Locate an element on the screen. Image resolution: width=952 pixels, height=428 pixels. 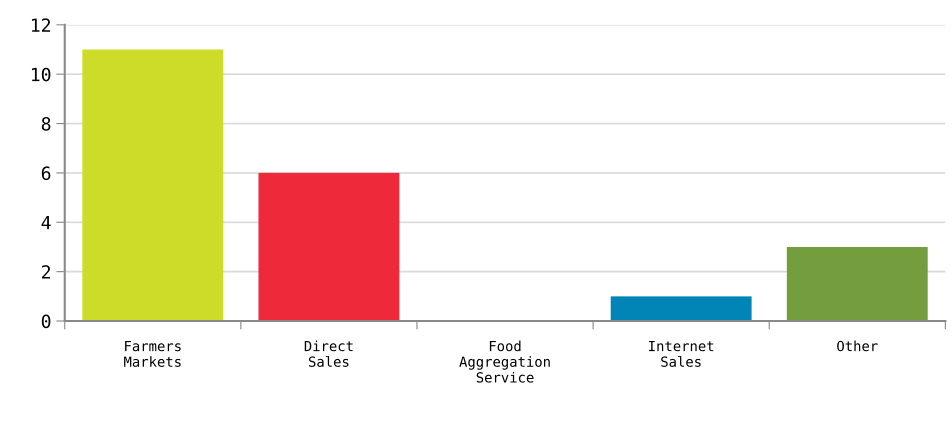
y-tick-label: 8 is located at coordinates (46, 124).